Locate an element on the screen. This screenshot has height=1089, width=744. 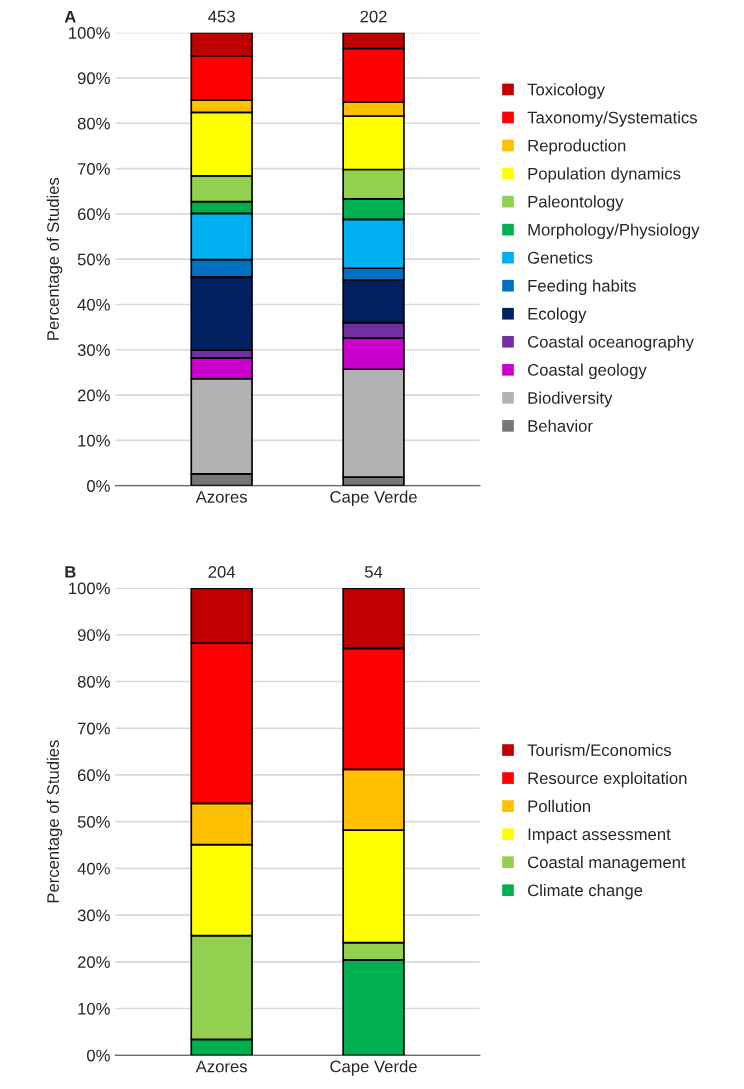
chart-title: B is located at coordinates (70, 572).